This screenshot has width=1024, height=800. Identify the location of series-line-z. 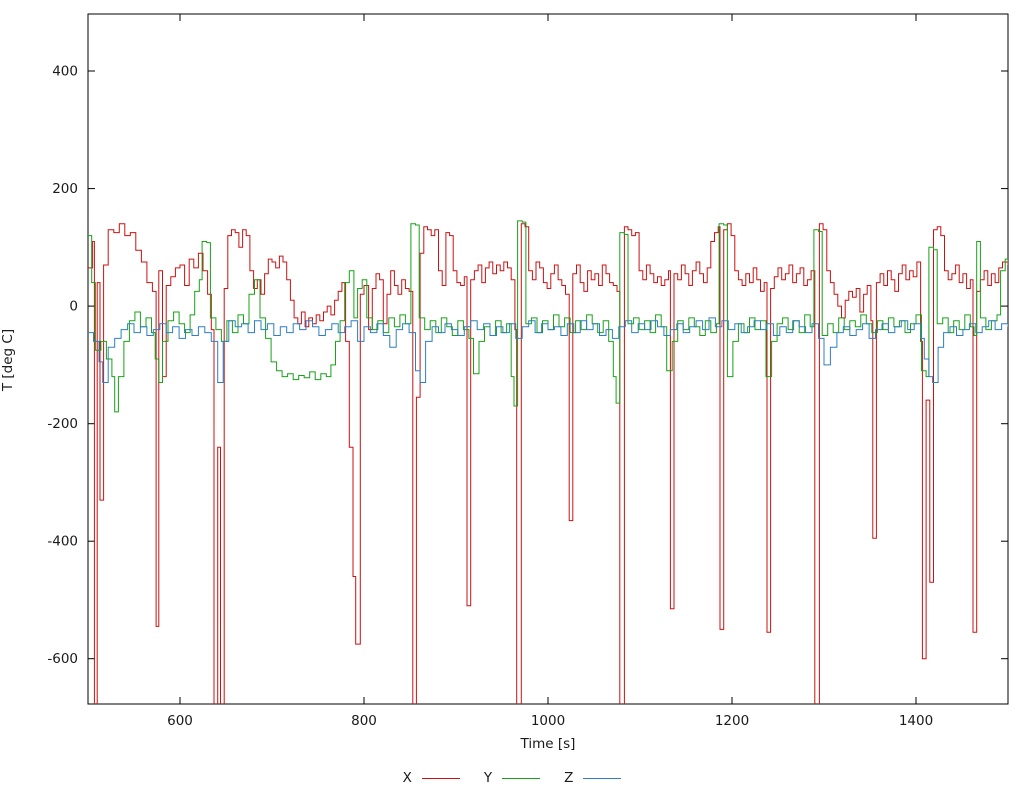
(548, 350).